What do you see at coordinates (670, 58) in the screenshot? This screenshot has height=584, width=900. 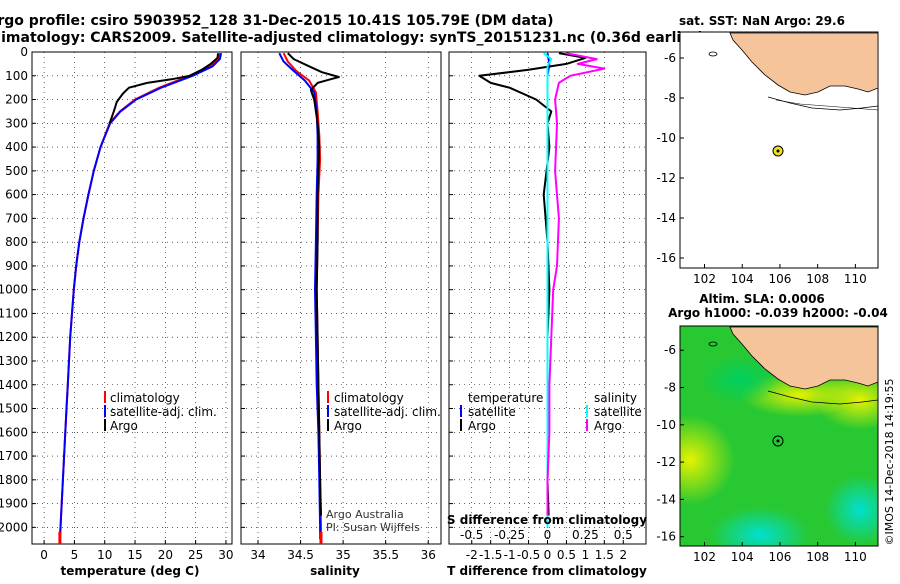 I see `map-y-tick-label: -6` at bounding box center [670, 58].